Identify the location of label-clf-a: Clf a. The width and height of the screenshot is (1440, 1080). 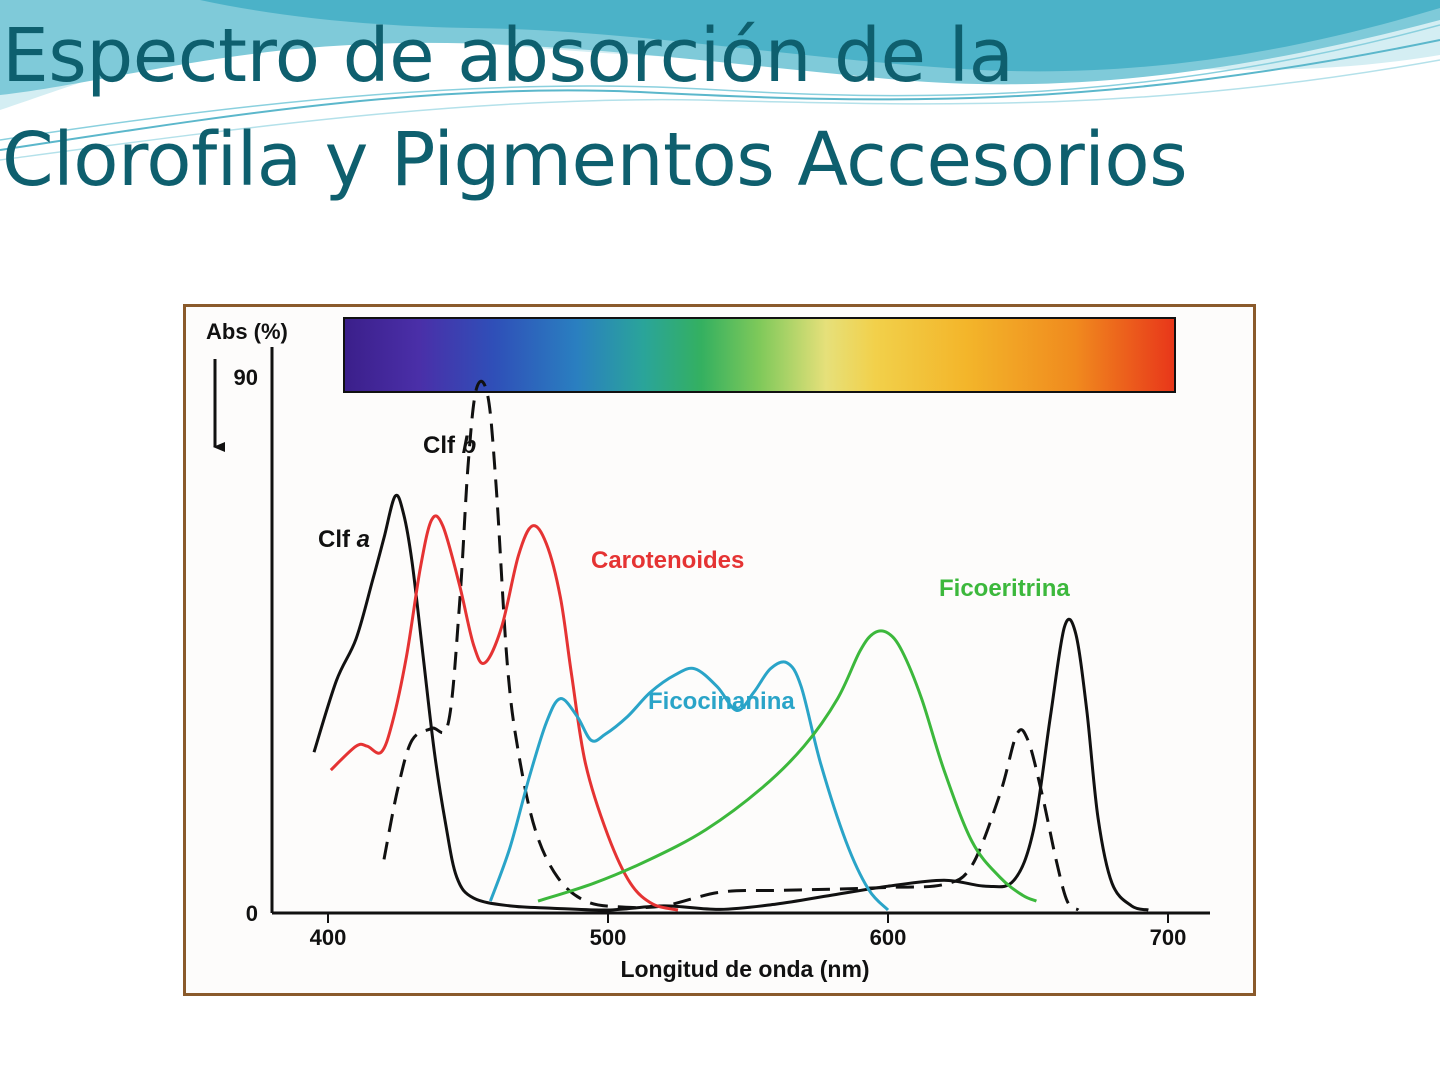
(344, 539).